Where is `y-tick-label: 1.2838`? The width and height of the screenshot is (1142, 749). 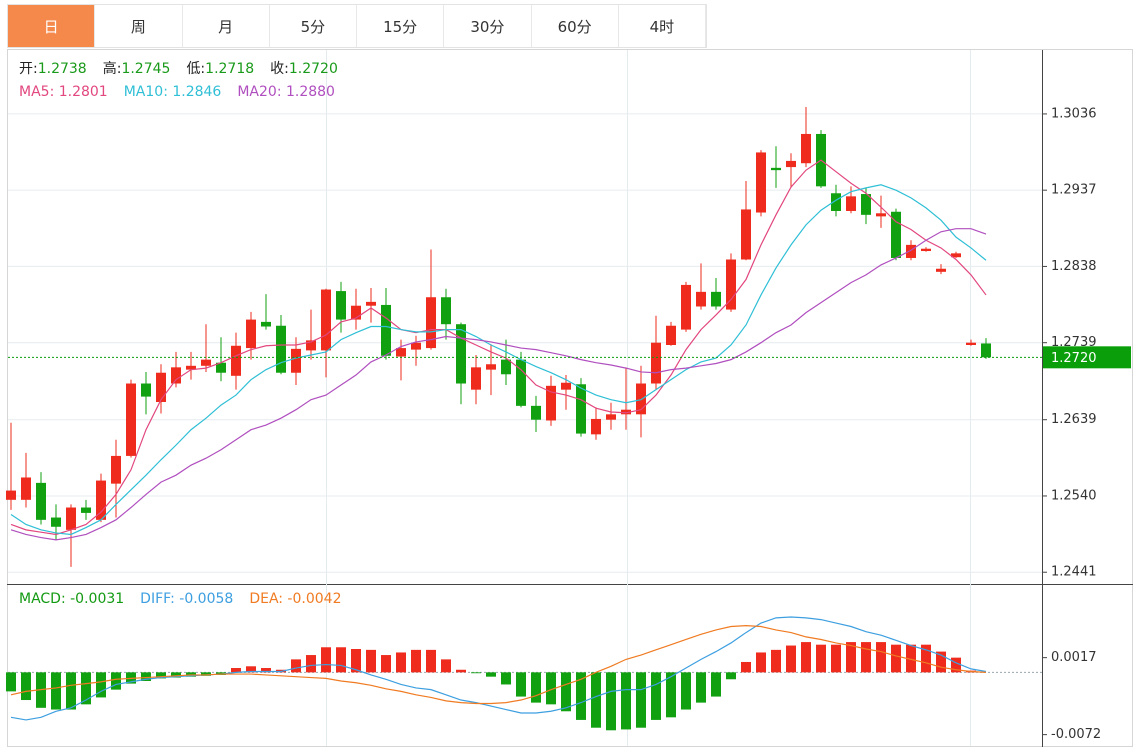 y-tick-label: 1.2838 is located at coordinates (1074, 266).